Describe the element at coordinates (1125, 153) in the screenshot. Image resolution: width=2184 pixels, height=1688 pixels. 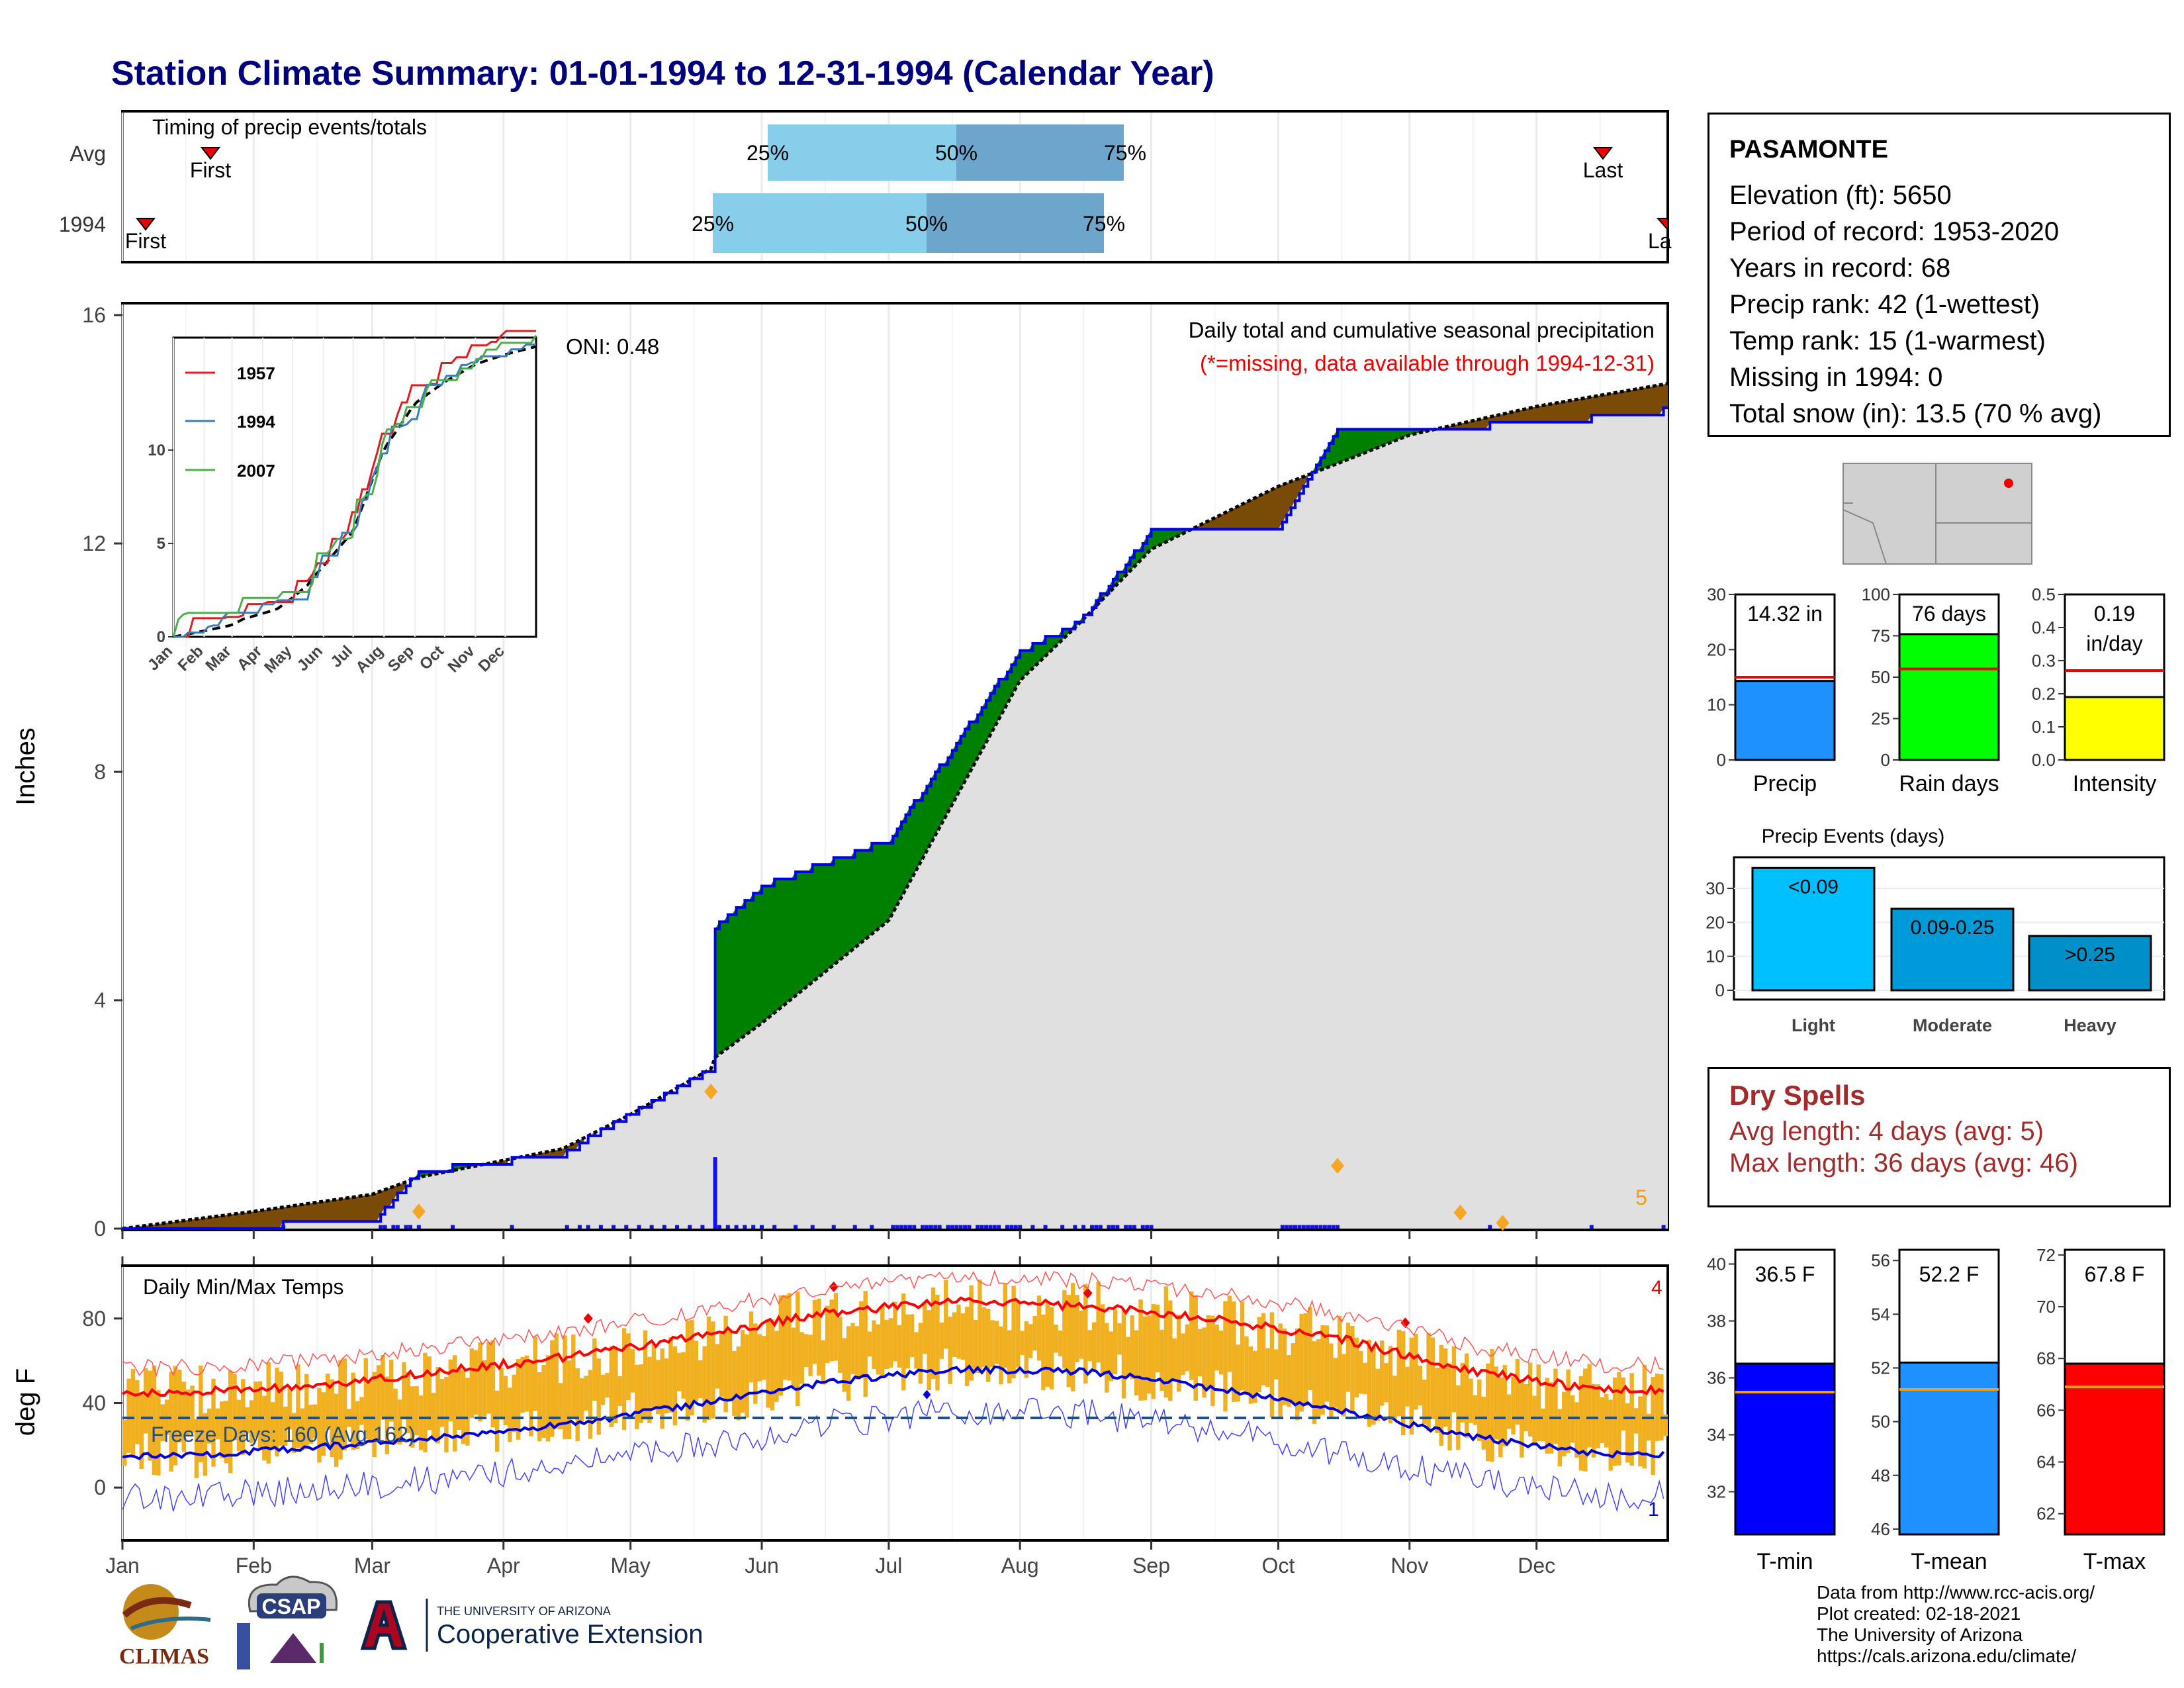
I see `timing-avg-q75: 75%` at that location.